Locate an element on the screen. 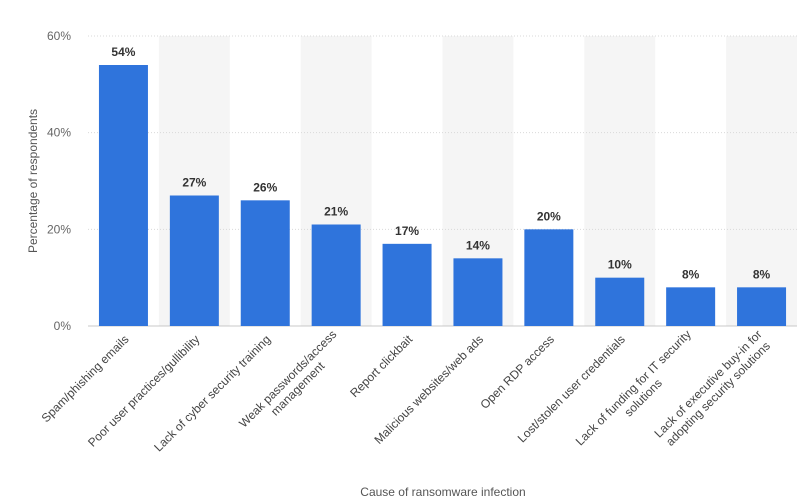 This screenshot has width=809, height=503. data-label: 20% is located at coordinates (549, 216).